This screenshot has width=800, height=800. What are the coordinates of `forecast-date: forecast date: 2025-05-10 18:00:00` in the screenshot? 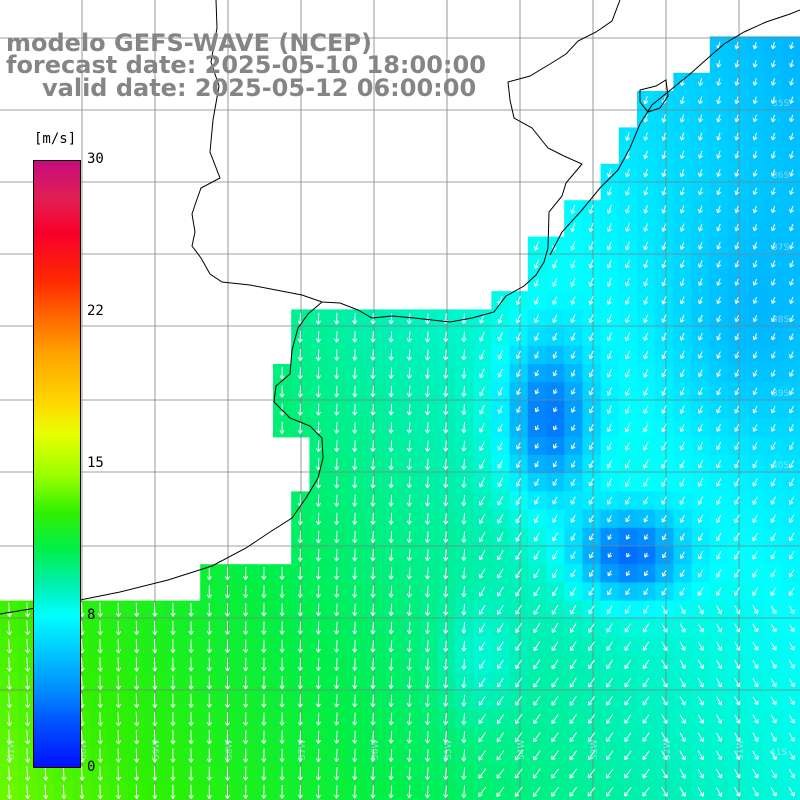 It's located at (246, 65).